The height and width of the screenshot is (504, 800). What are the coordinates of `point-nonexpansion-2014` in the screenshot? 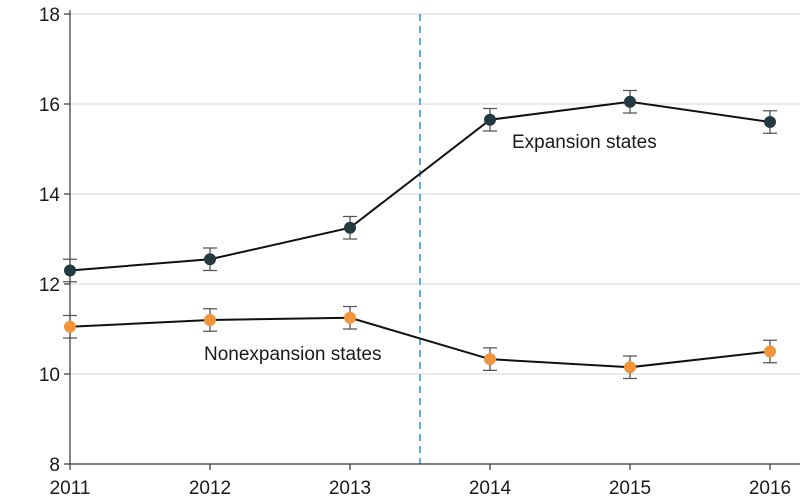 It's located at (490, 359).